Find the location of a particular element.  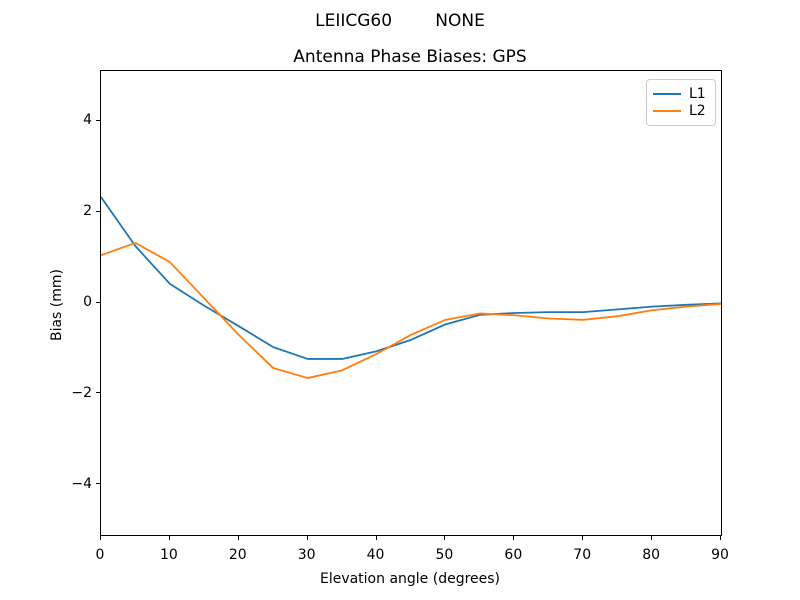

legend-label: L2 is located at coordinates (697, 111).